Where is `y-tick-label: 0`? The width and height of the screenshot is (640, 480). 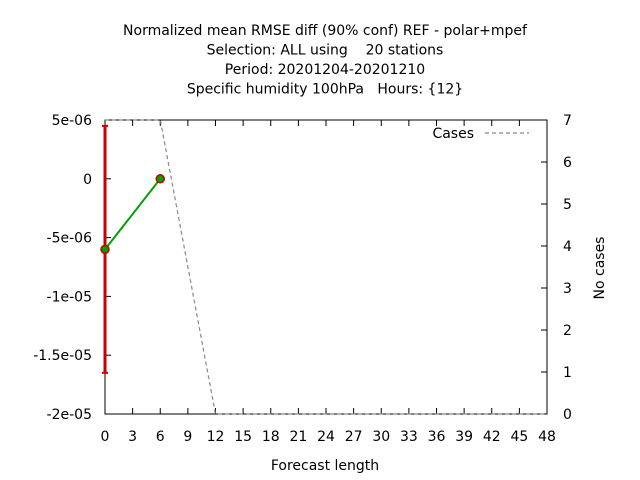
y-tick-label: 0 is located at coordinates (87, 180).